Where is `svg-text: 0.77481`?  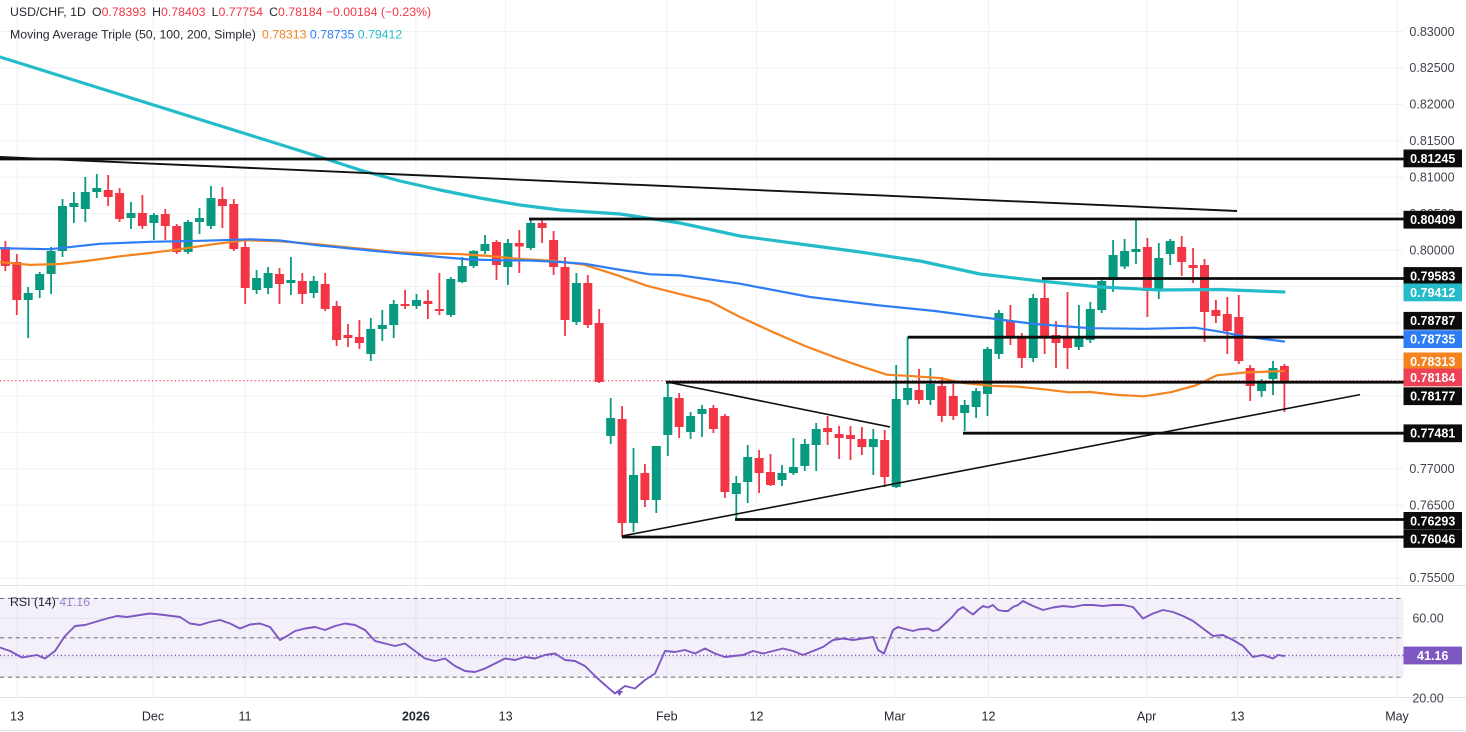 svg-text: 0.77481 is located at coordinates (1432, 434).